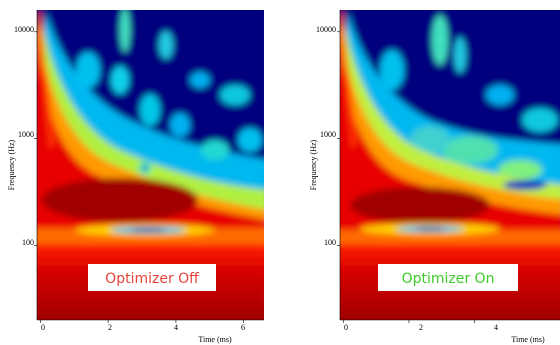 This screenshot has height=345, width=560. Describe the element at coordinates (43, 327) in the screenshot. I see `left-xtick-0: 0` at that location.